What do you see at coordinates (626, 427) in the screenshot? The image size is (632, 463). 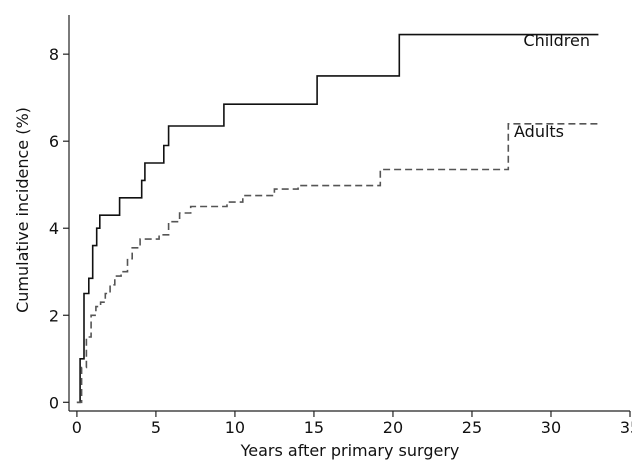 I see `x-tick-label: 35` at bounding box center [626, 427].